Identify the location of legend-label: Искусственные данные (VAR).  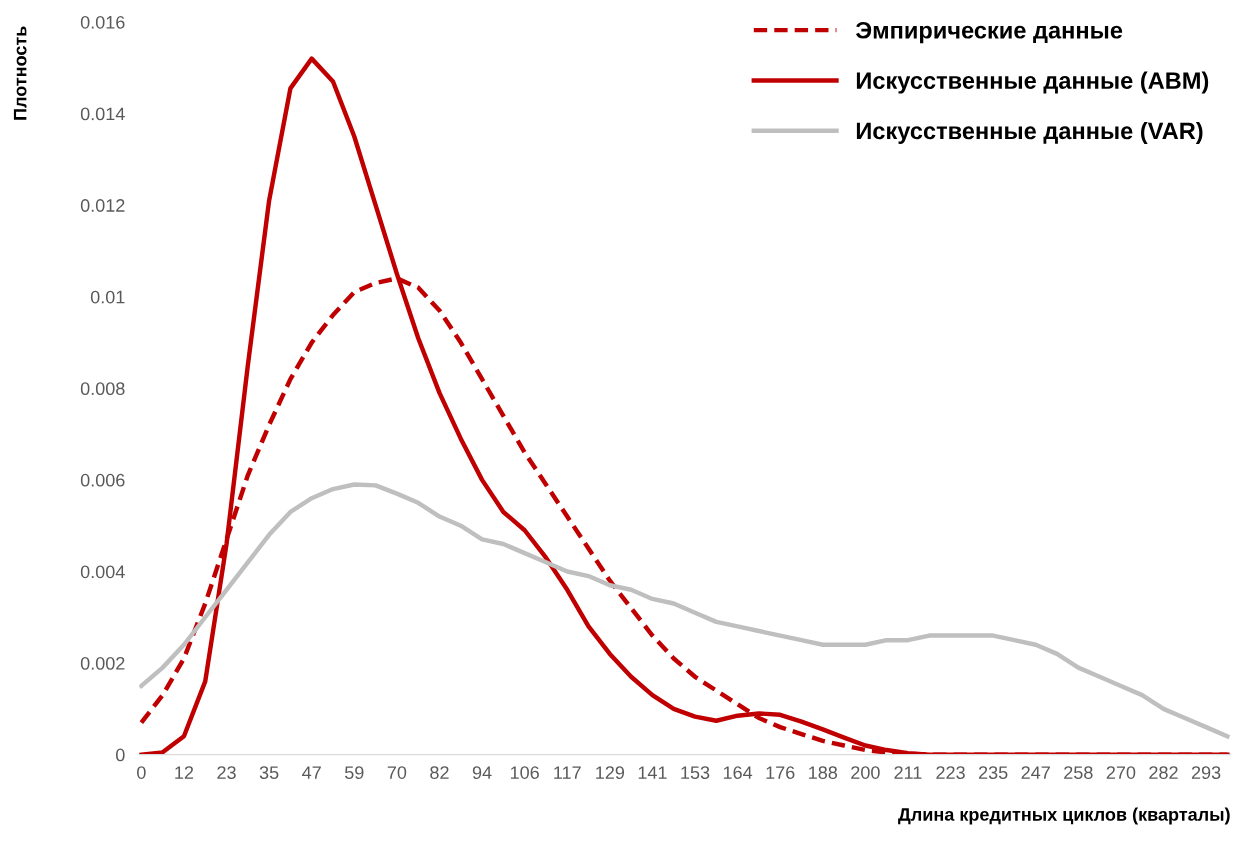
(1029, 132).